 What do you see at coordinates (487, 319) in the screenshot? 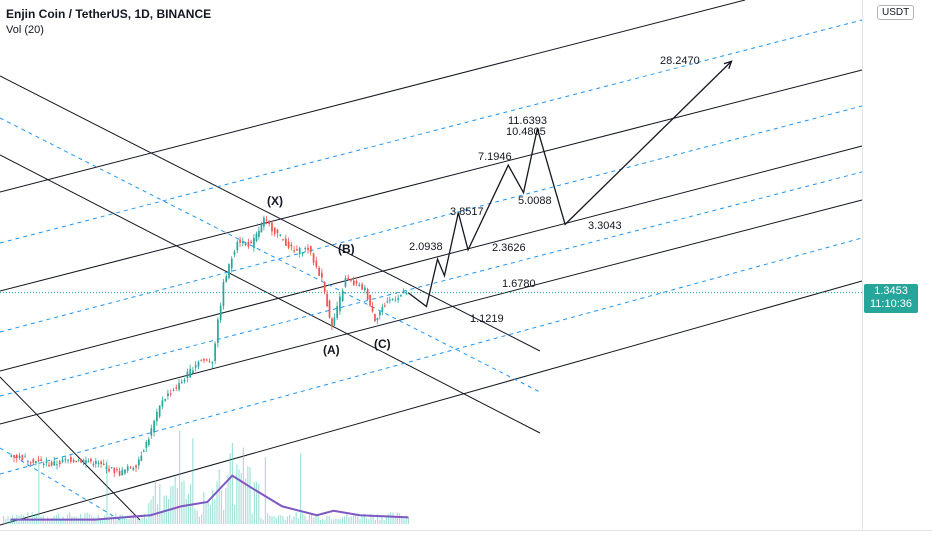
I see `projection-value-label: 1.1219` at bounding box center [487, 319].